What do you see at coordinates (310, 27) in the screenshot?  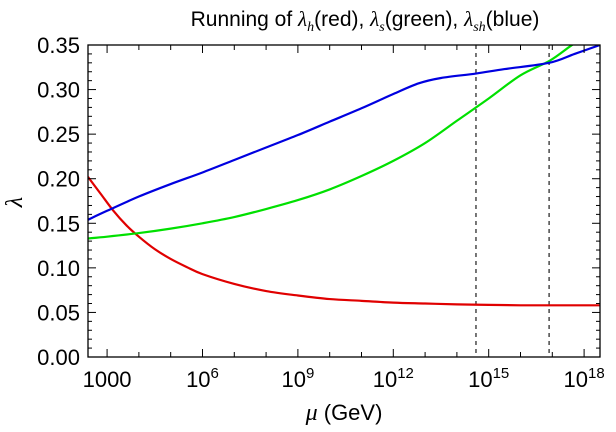 I see `title-sub-h: h` at bounding box center [310, 27].